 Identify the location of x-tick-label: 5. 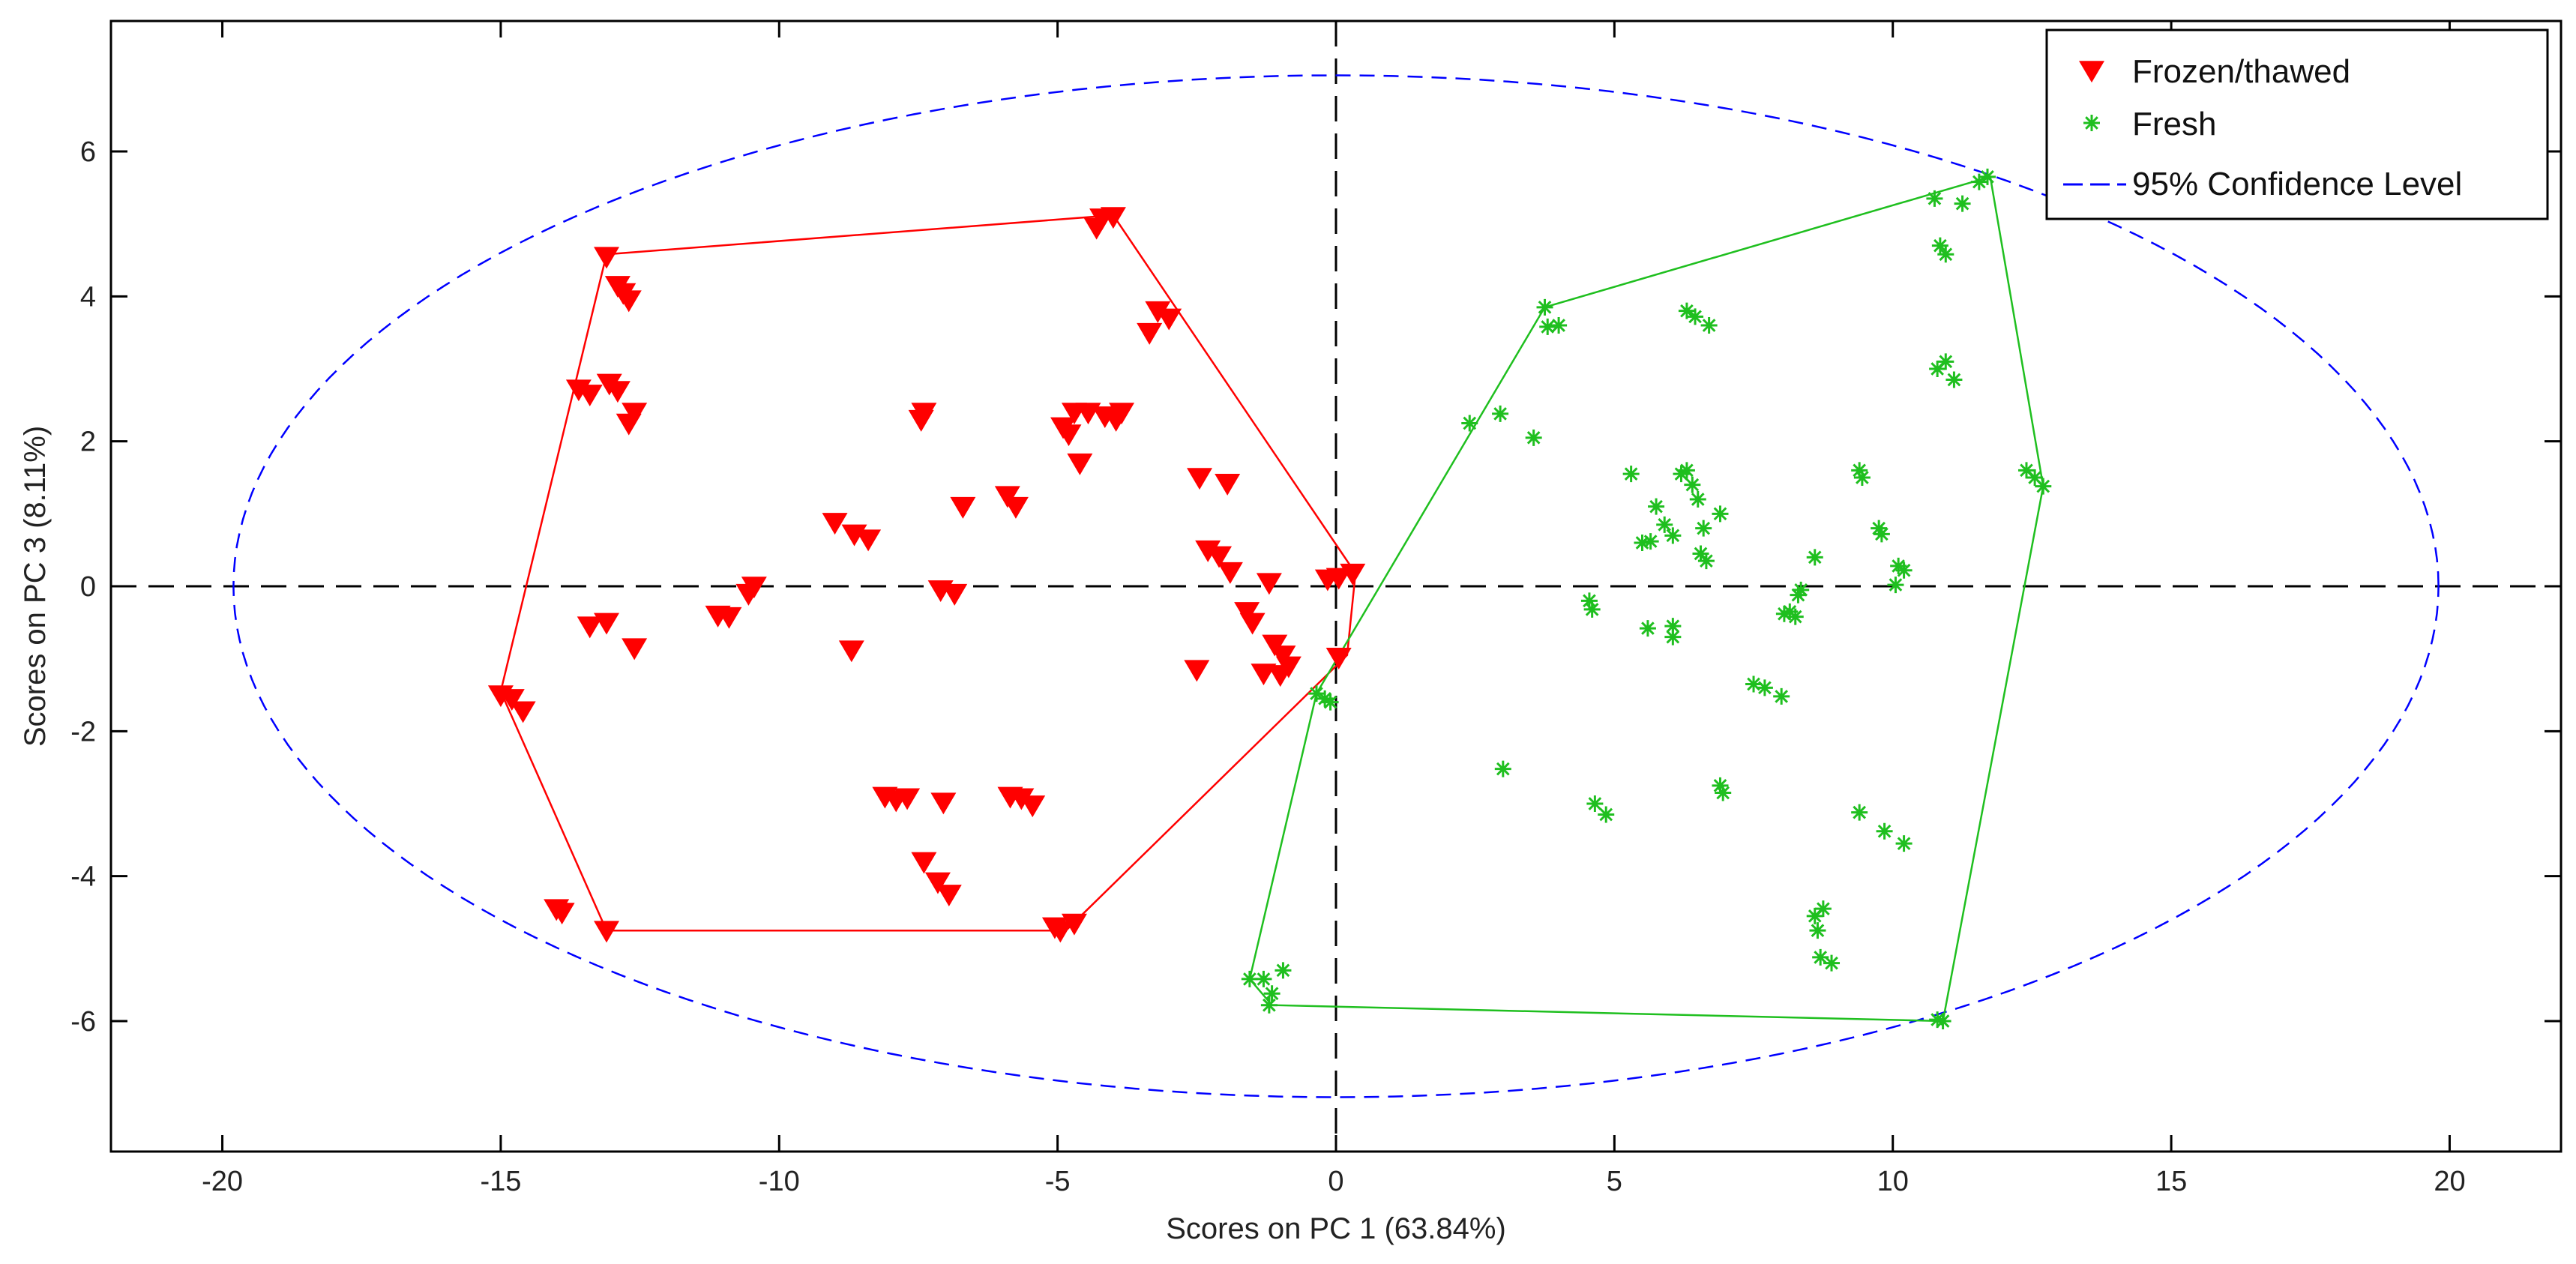
(1615, 1181).